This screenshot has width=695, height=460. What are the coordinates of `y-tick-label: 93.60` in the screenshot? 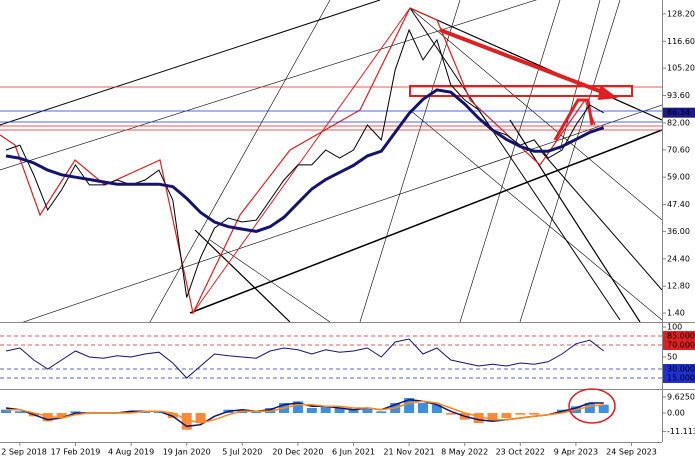 It's located at (678, 95).